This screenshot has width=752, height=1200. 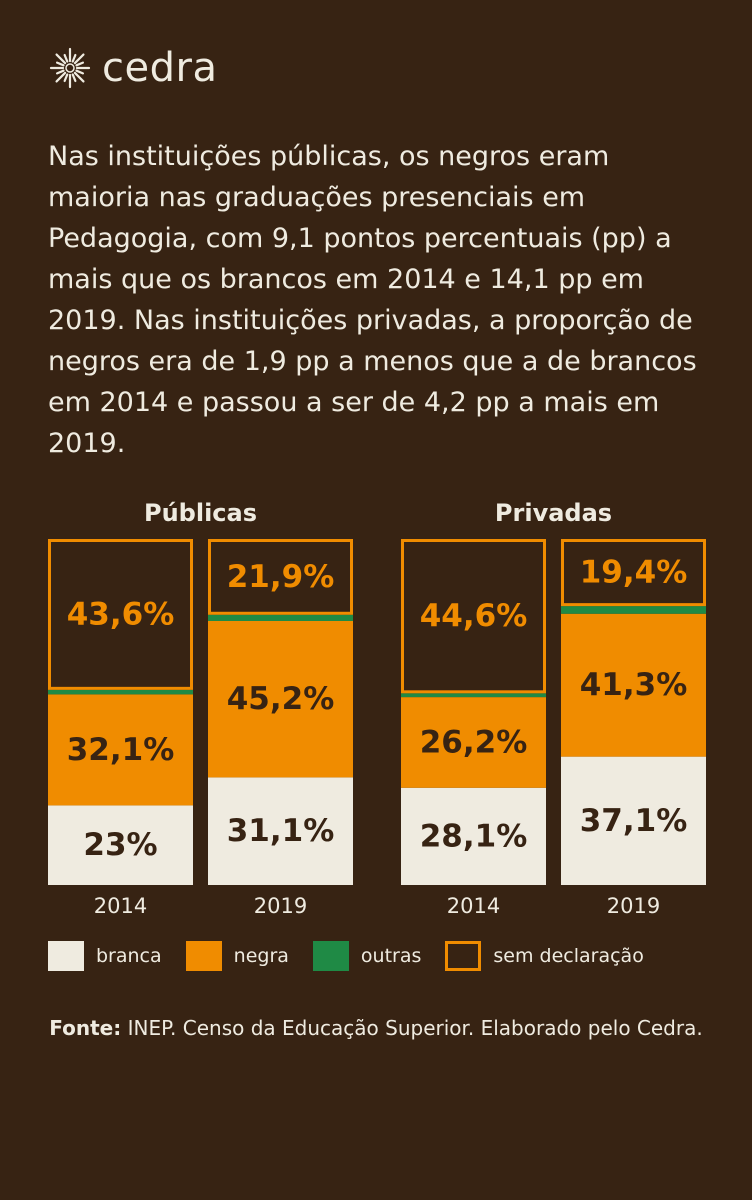 I want to click on bar-1-1-branca, so click(x=633, y=820).